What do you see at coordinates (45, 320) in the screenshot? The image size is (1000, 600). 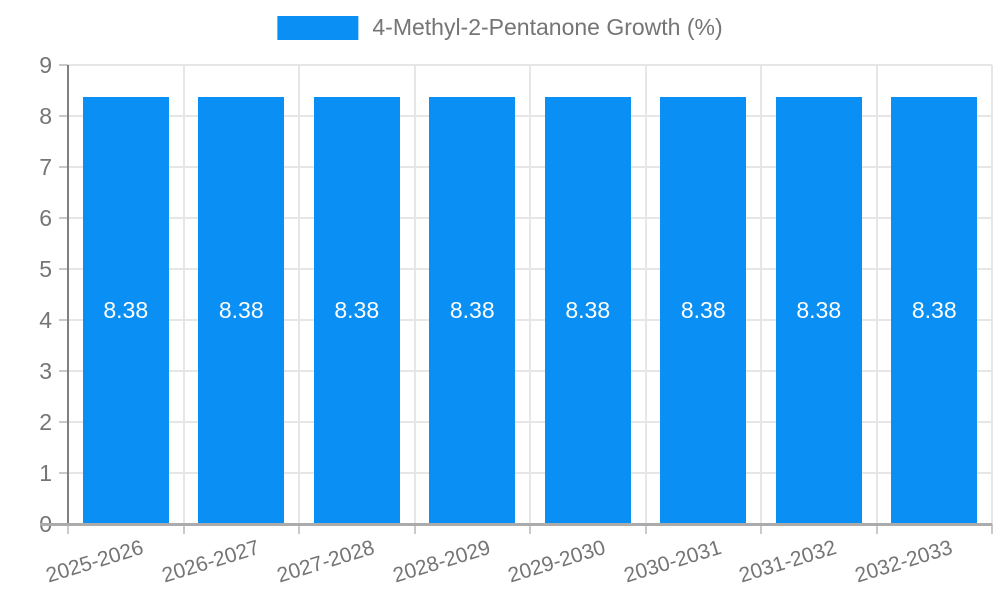 I see `y-axis-tick-label: 4` at bounding box center [45, 320].